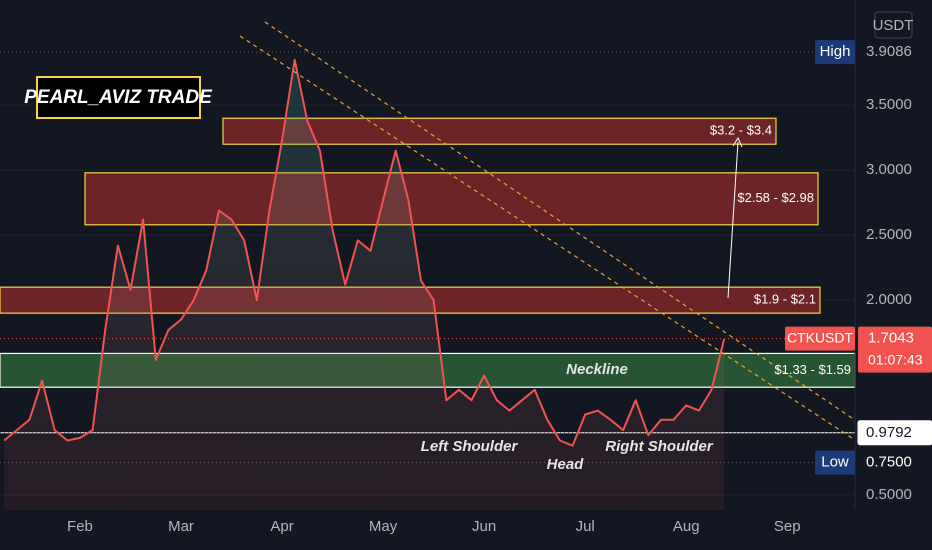 The width and height of the screenshot is (932, 550). What do you see at coordinates (889, 462) in the screenshot?
I see `low-value: 0.7500` at bounding box center [889, 462].